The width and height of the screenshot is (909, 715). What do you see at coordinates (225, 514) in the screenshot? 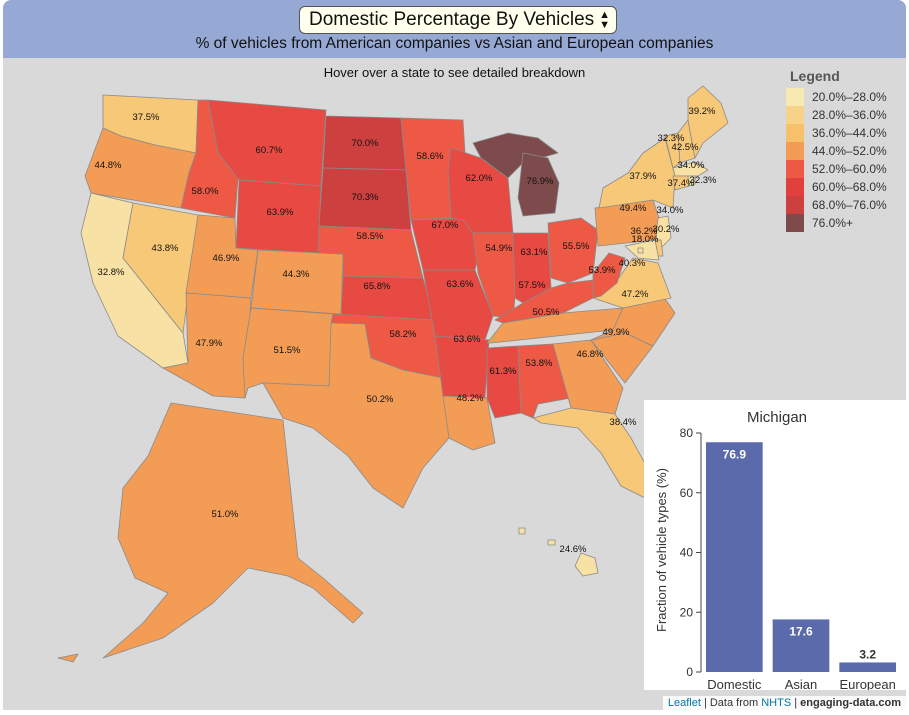
I see `label-ak: 51.0%` at bounding box center [225, 514].